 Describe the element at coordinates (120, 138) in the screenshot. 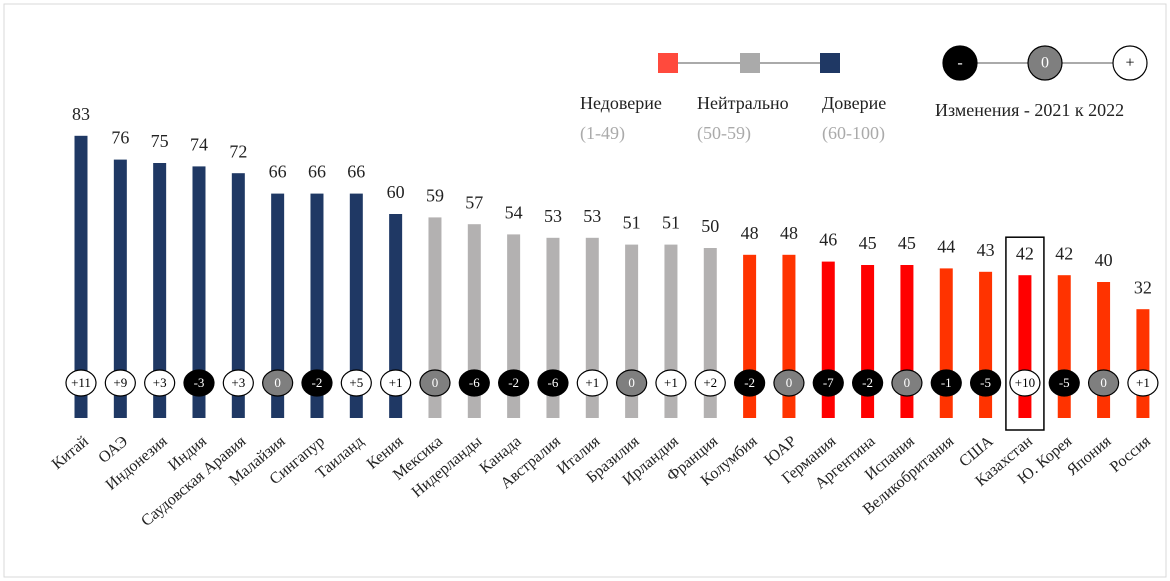

I see `value-label: 76` at that location.